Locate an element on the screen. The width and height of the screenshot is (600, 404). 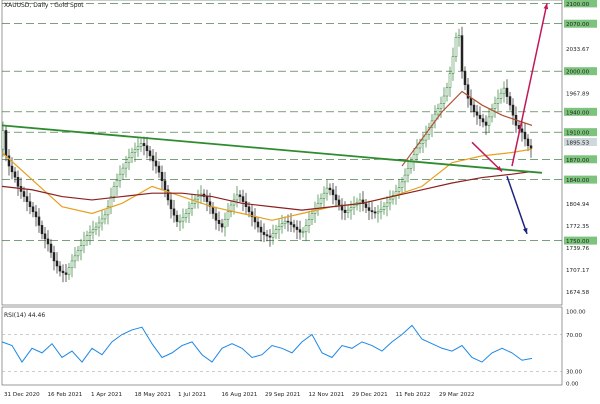
rsi-tick-label: 70.00 is located at coordinates (574, 336).